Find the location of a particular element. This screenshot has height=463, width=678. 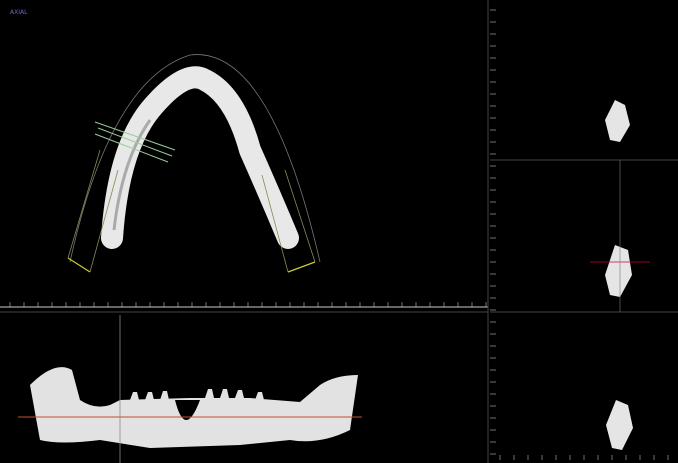

ruler-ticks is located at coordinates (248, 304).